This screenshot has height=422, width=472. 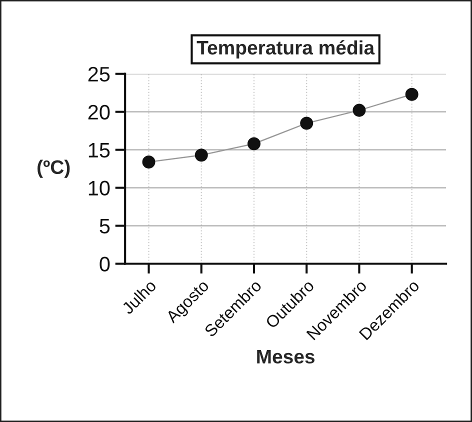 What do you see at coordinates (99, 112) in the screenshot?
I see `y-tick-label: 20` at bounding box center [99, 112].